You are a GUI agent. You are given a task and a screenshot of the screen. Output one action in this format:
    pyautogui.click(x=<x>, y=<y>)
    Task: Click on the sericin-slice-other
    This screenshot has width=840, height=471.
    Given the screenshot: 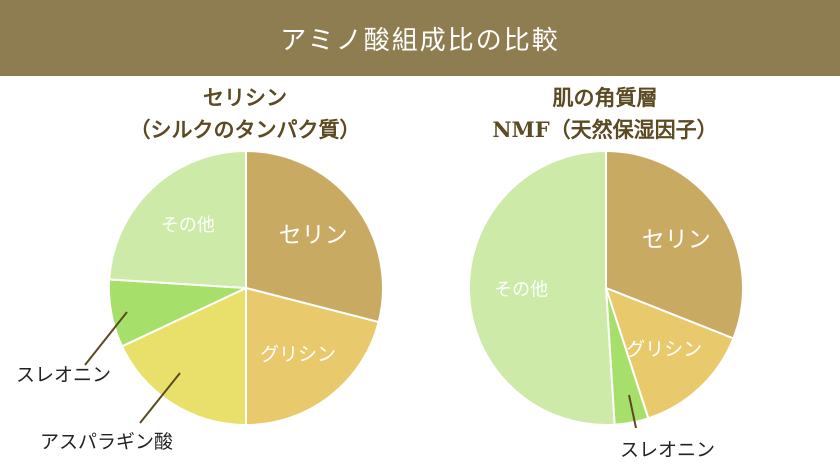 What is the action you would take?
    pyautogui.click(x=177, y=219)
    